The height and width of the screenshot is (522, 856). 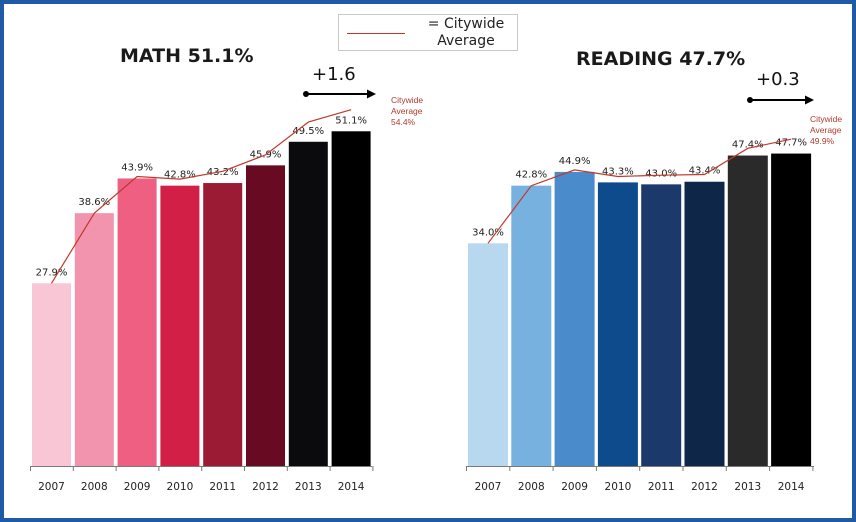 I want to click on reading-bar-2012, so click(x=704, y=324).